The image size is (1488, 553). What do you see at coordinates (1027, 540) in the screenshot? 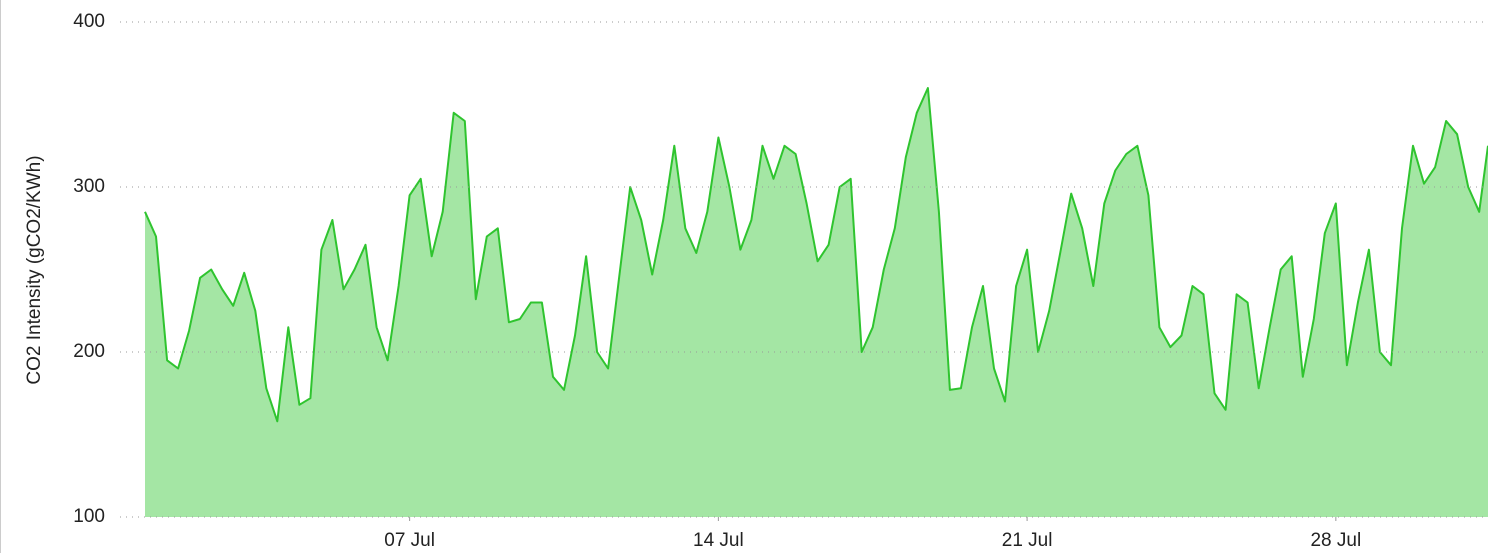
I see `x-tick-label: 21 Jul` at bounding box center [1027, 540].